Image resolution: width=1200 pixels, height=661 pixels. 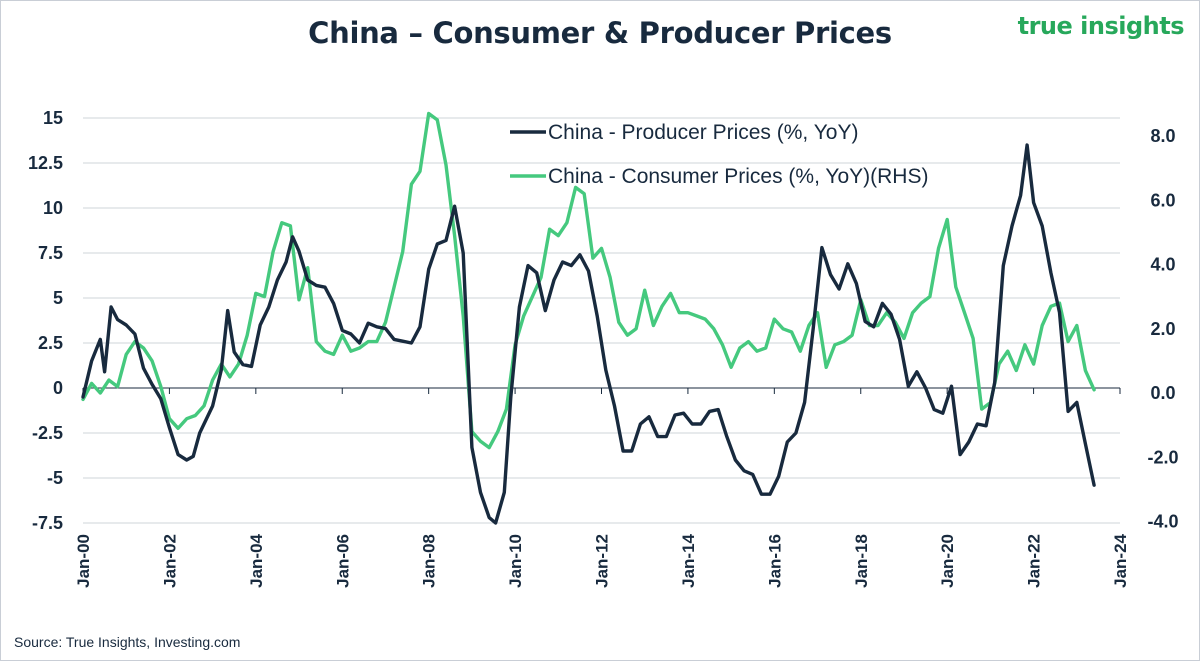 What do you see at coordinates (602, 561) in the screenshot?
I see `x-tick-label: Jan-12` at bounding box center [602, 561].